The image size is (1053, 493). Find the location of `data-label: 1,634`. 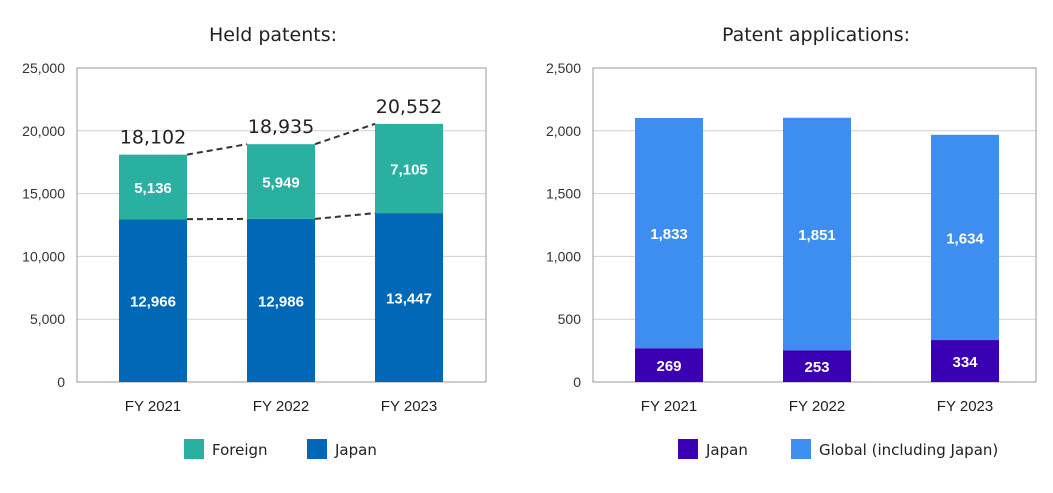

data-label: 1,634 is located at coordinates (965, 238).